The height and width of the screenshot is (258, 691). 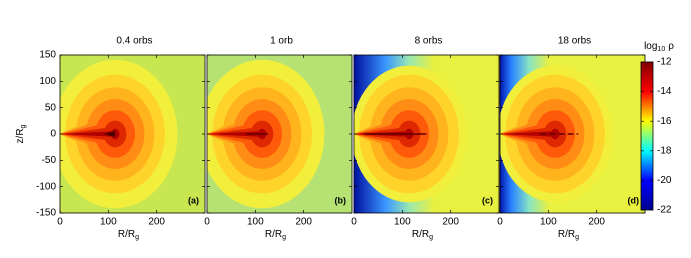 I want to click on colorbar-tick-label: -22, so click(x=664, y=210).